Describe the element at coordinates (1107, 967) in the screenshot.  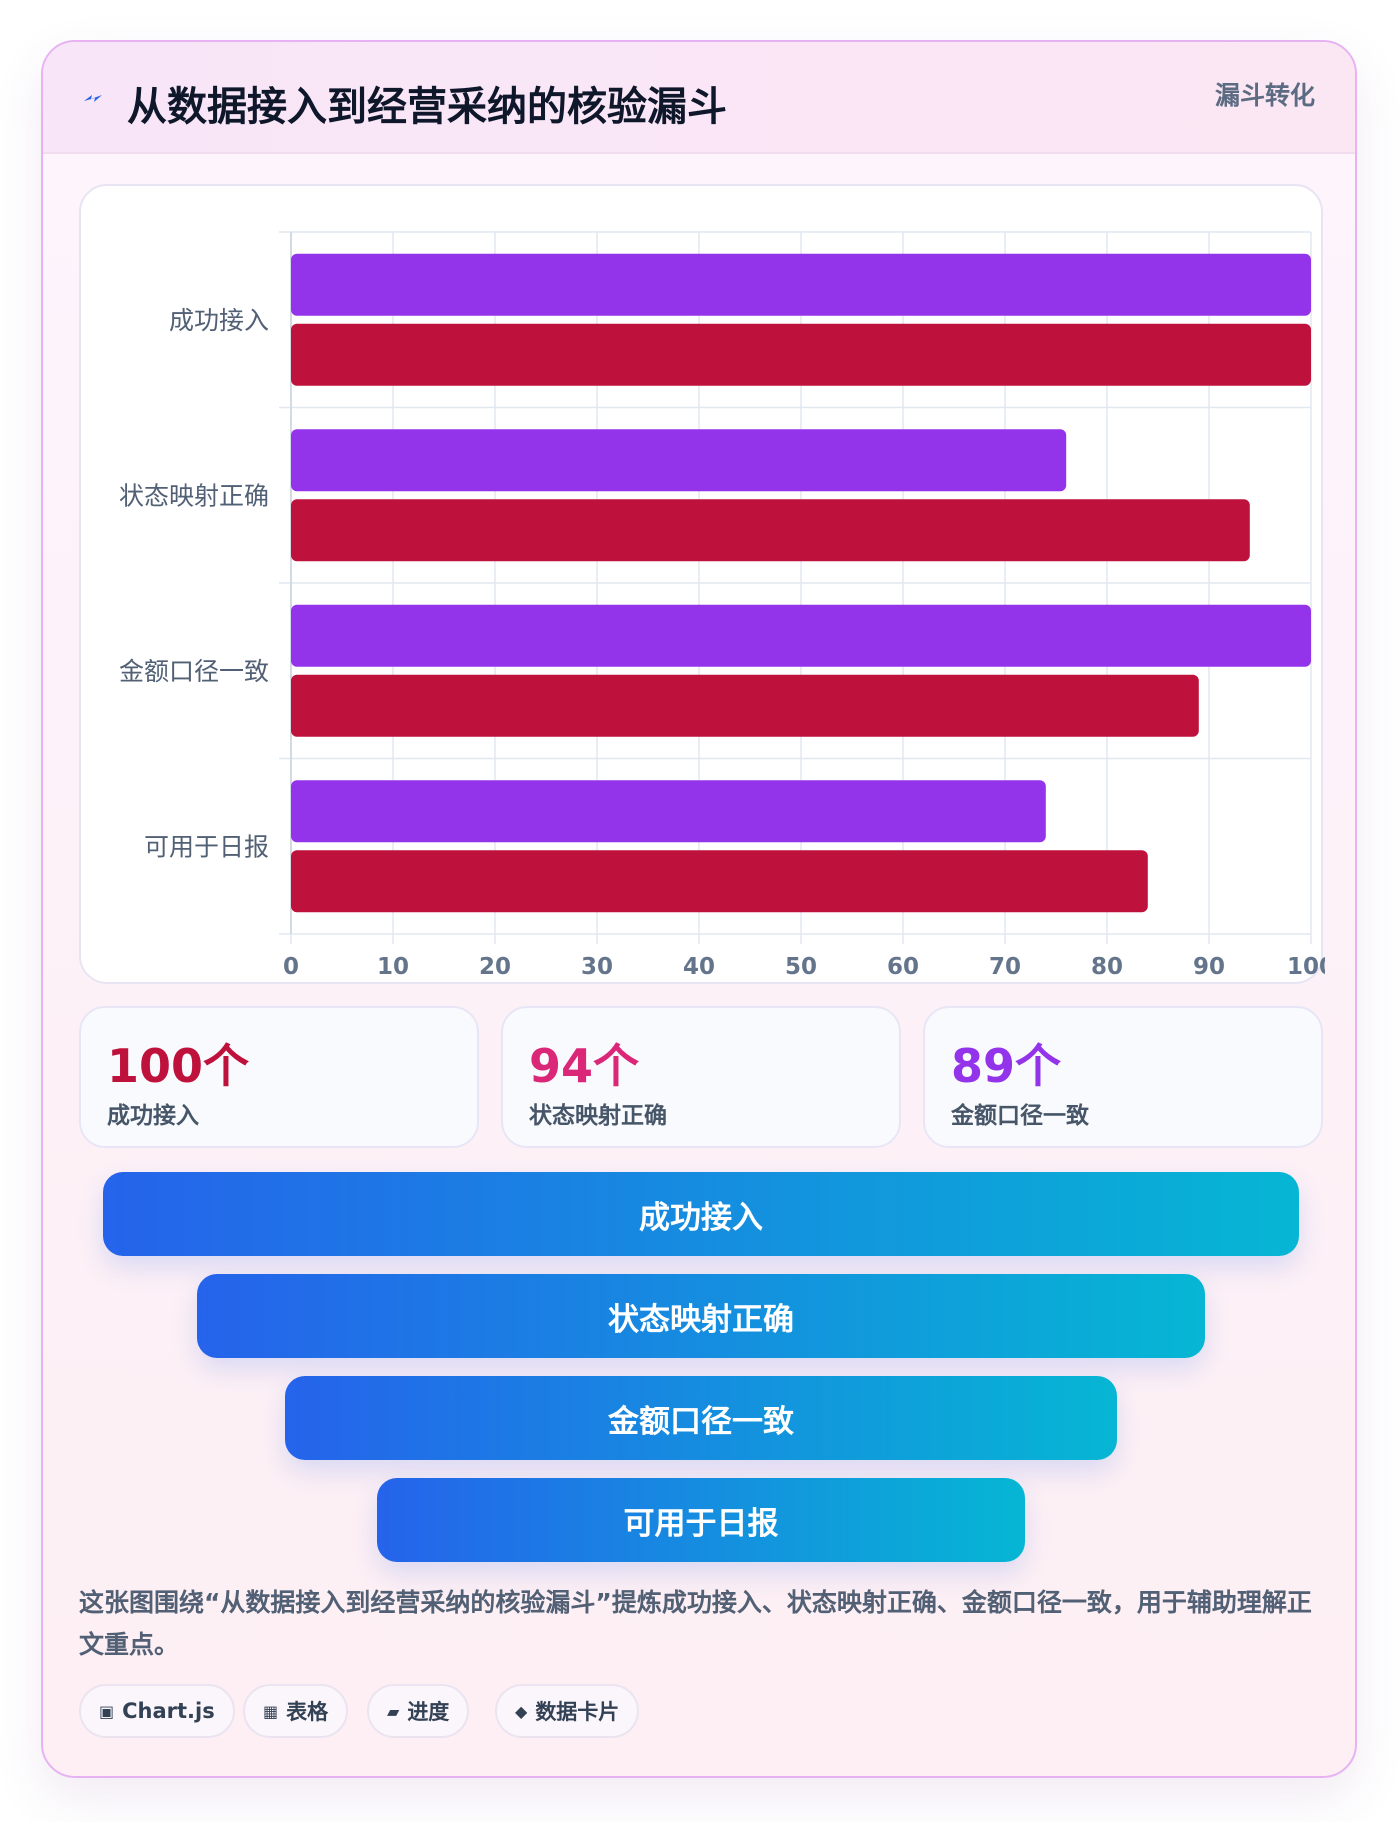
I see `x-tick-label: 80` at that location.